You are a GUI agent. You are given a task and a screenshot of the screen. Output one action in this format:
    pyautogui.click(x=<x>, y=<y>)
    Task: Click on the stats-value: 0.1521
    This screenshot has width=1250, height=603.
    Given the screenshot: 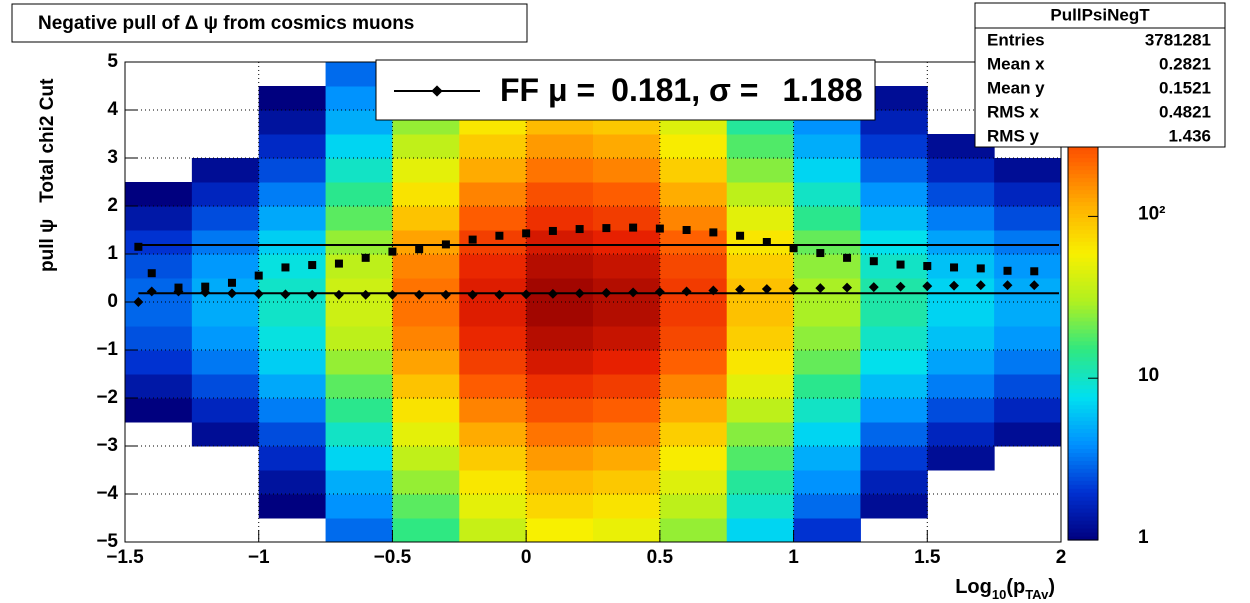 What is the action you would take?
    pyautogui.click(x=1185, y=87)
    